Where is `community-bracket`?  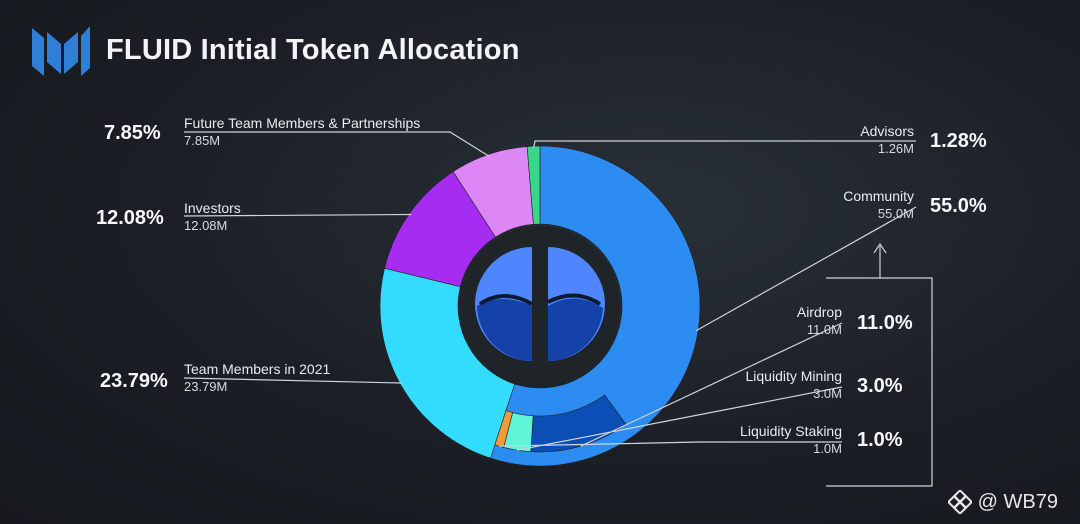
community-bracket is located at coordinates (879, 364).